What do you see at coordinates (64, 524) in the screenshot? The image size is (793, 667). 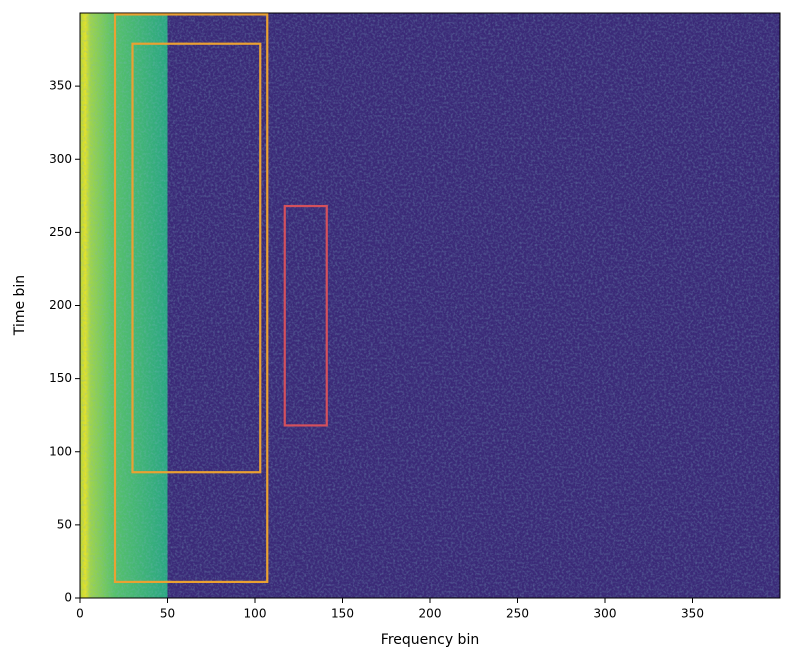 I see `y-tick-label: 50` at bounding box center [64, 524].